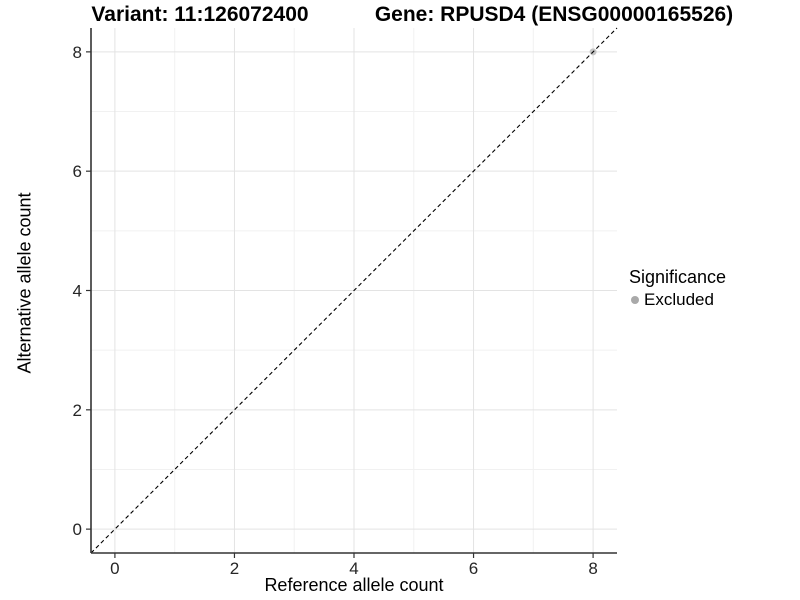 The height and width of the screenshot is (600, 800). Describe the element at coordinates (200, 14) in the screenshot. I see `variant-title: Variant: 11:126072400` at that location.